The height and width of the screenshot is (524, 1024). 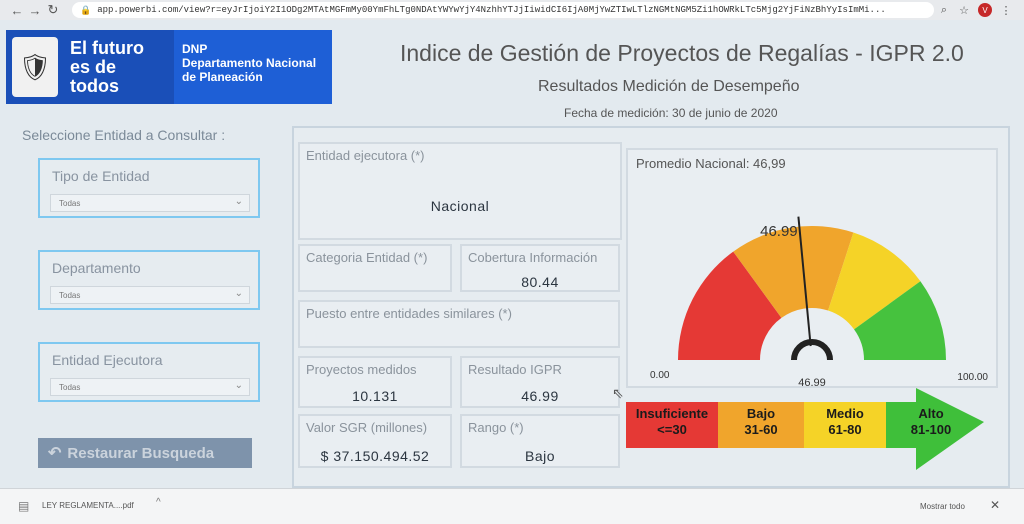 What do you see at coordinates (149, 188) in the screenshot?
I see `filter-tipo-entidad: Tipo de Entidad Todas ⌄` at bounding box center [149, 188].